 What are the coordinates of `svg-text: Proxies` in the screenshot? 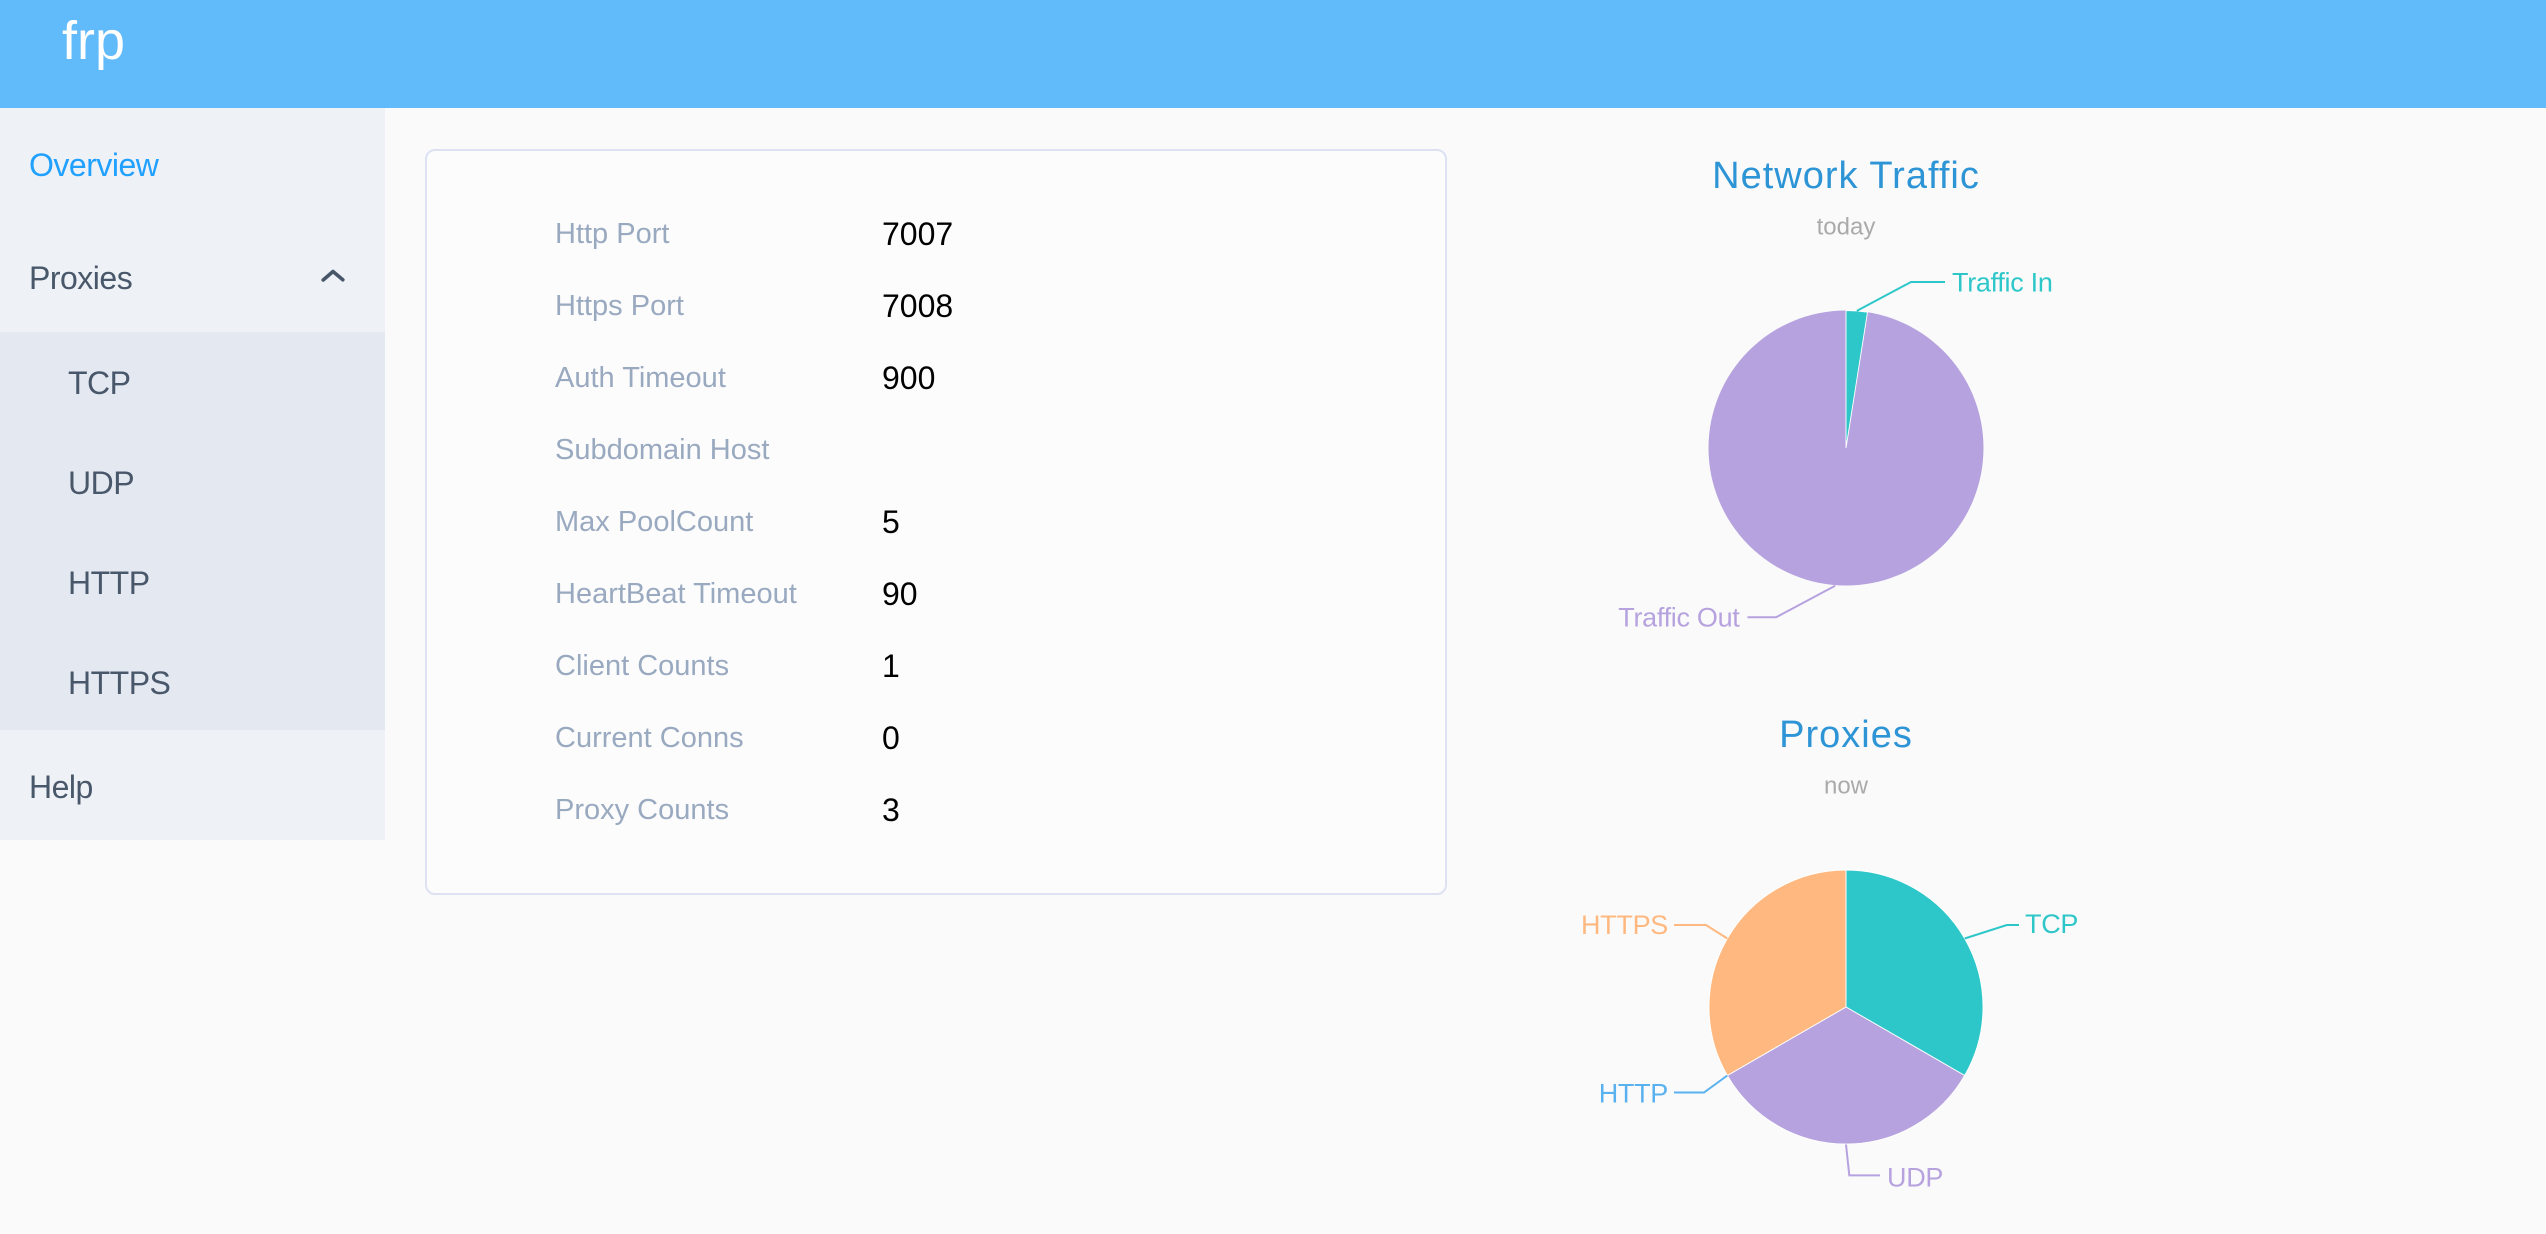 It's located at (1846, 735).